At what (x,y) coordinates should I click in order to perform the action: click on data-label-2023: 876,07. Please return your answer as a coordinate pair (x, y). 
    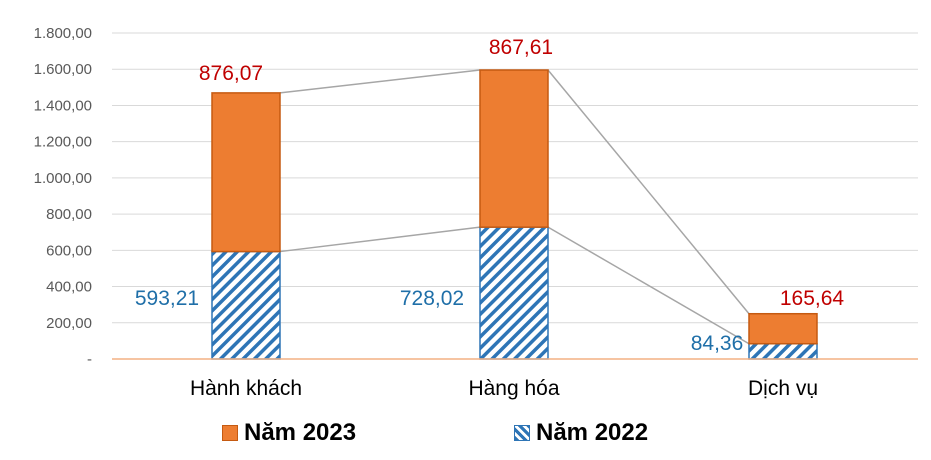
    Looking at the image, I should click on (231, 73).